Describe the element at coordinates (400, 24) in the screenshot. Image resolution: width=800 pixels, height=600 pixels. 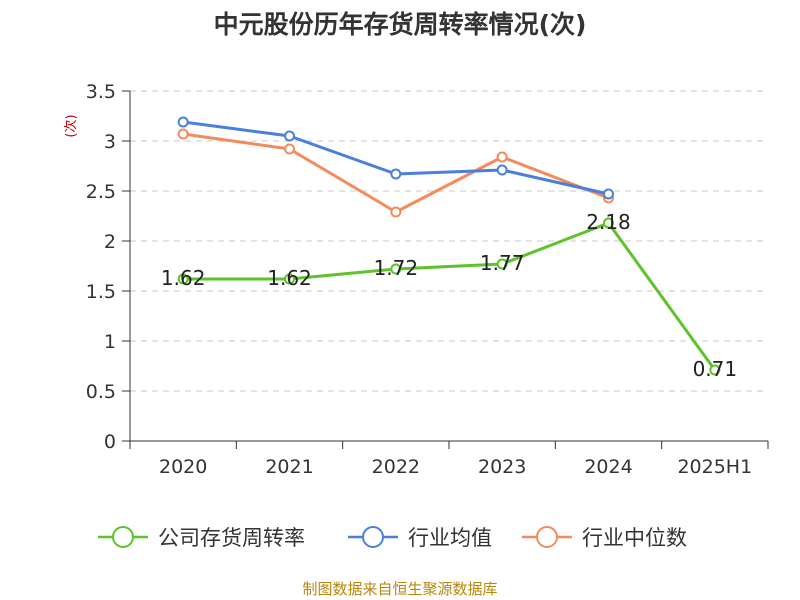
I see `chart-title: 中元股份历年存货周转率情况(次)` at that location.